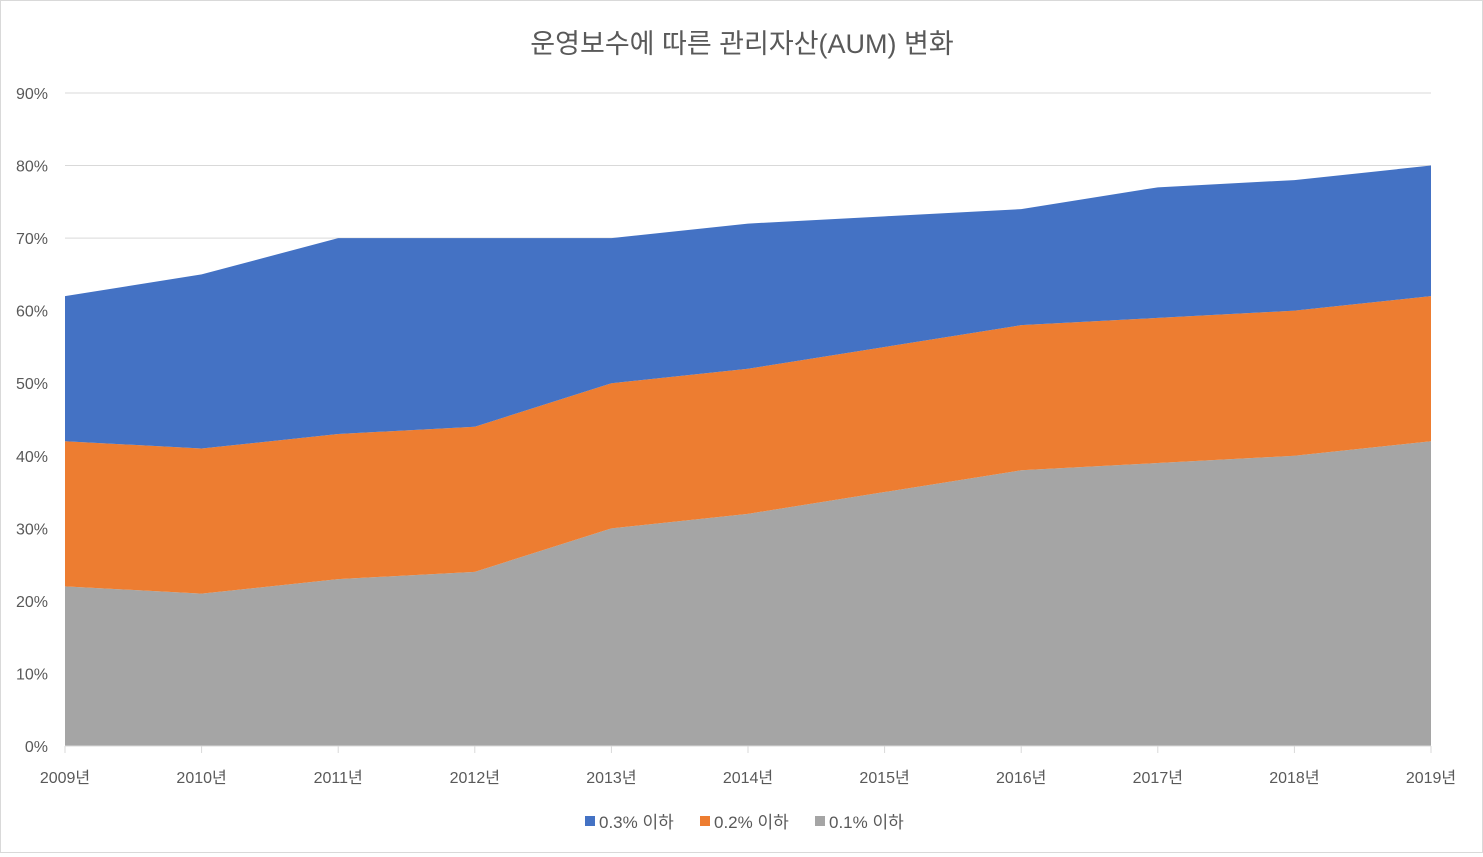 The height and width of the screenshot is (857, 1483). What do you see at coordinates (741, 44) in the screenshot?
I see `chart-title: 운영보수에 따른 관리자산(AUM) 변화` at bounding box center [741, 44].